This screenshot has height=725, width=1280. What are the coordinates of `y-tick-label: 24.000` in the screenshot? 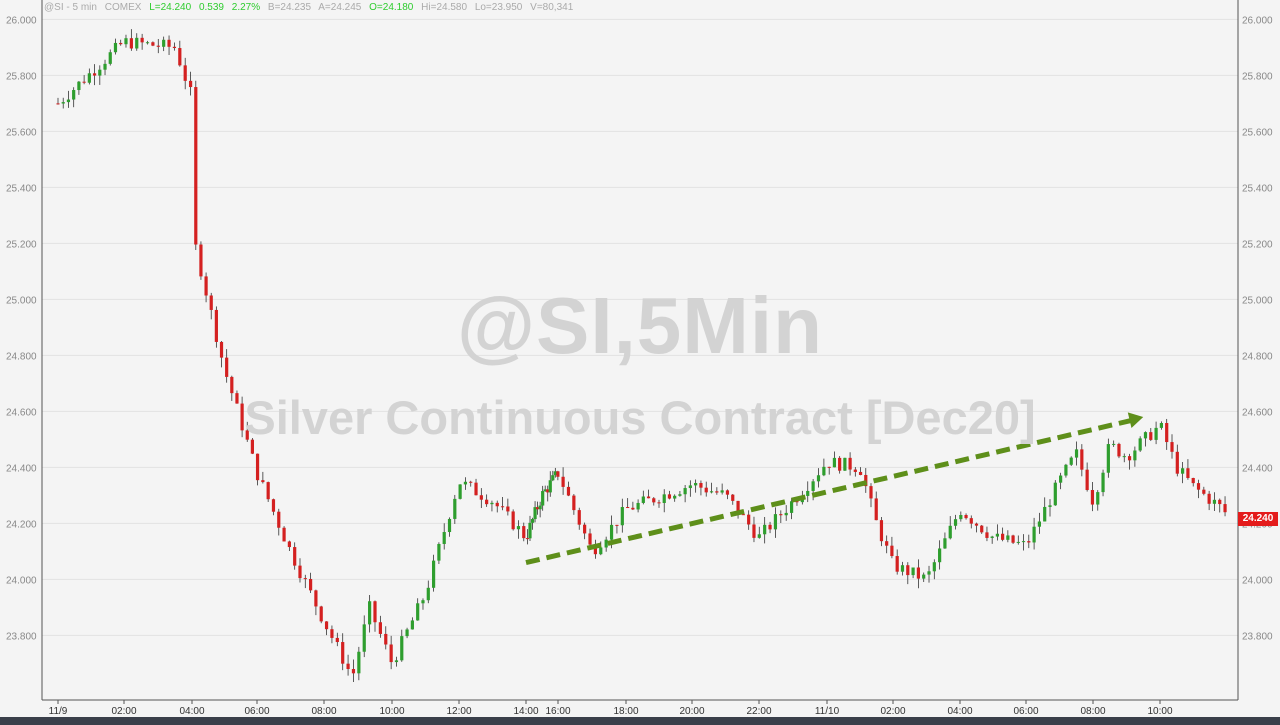 It's located at (21, 580).